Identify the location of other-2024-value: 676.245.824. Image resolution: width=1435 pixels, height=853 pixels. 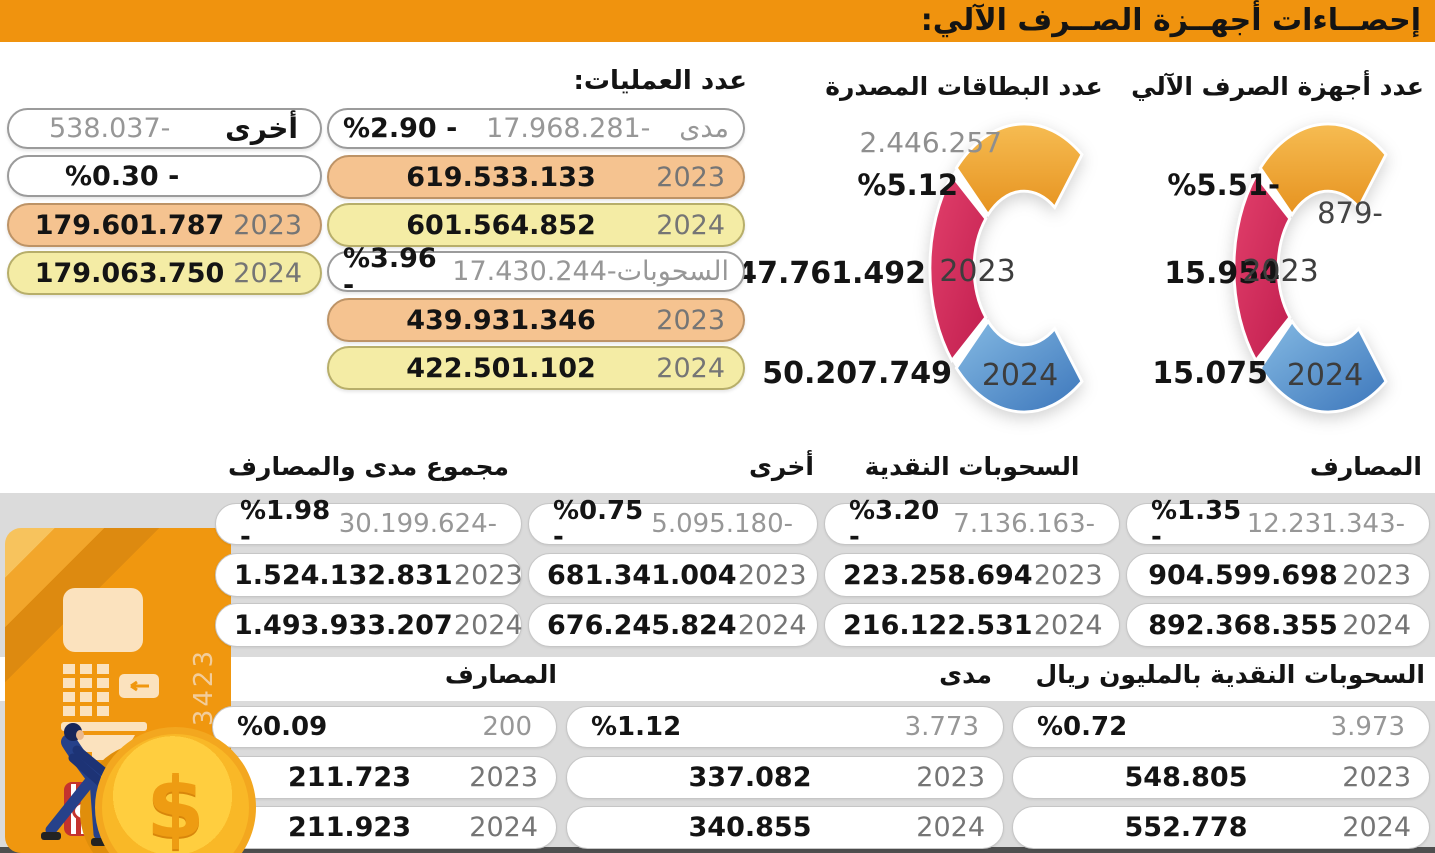
(642, 625).